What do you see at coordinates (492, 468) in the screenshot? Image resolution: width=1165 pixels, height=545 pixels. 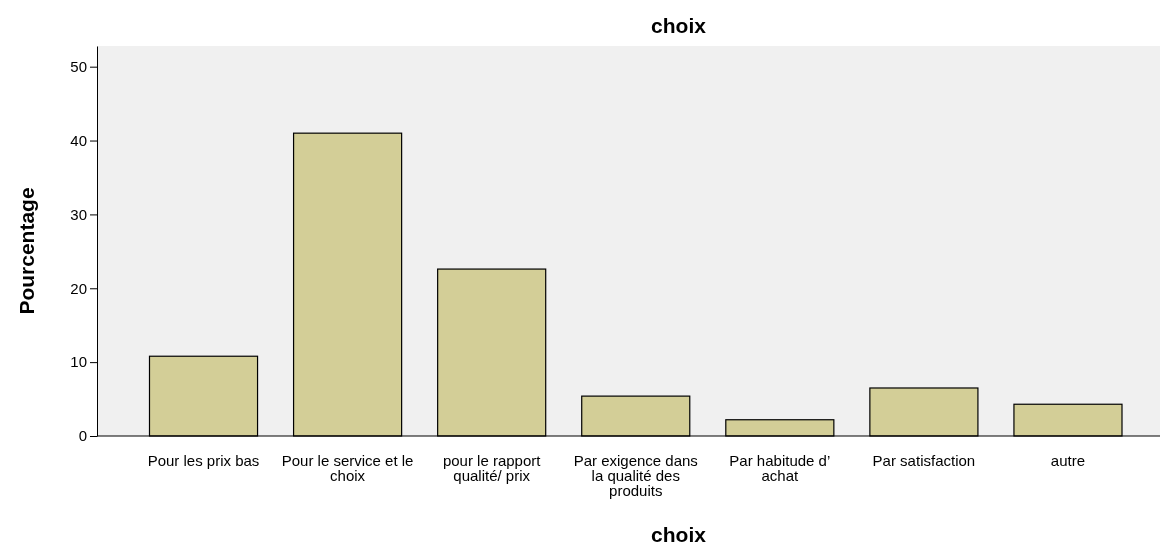 I see `x-tick-label: pour le rapport qualité/ prix` at bounding box center [492, 468].